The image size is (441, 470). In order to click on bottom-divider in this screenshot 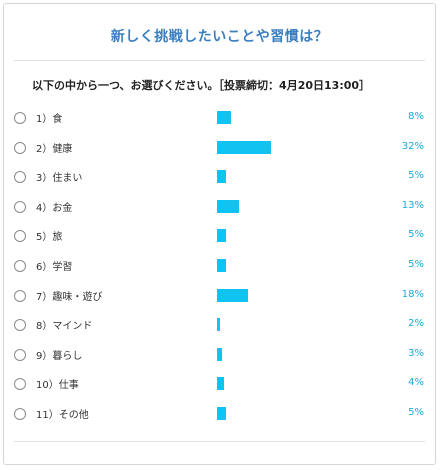, I will do `click(219, 441)`.